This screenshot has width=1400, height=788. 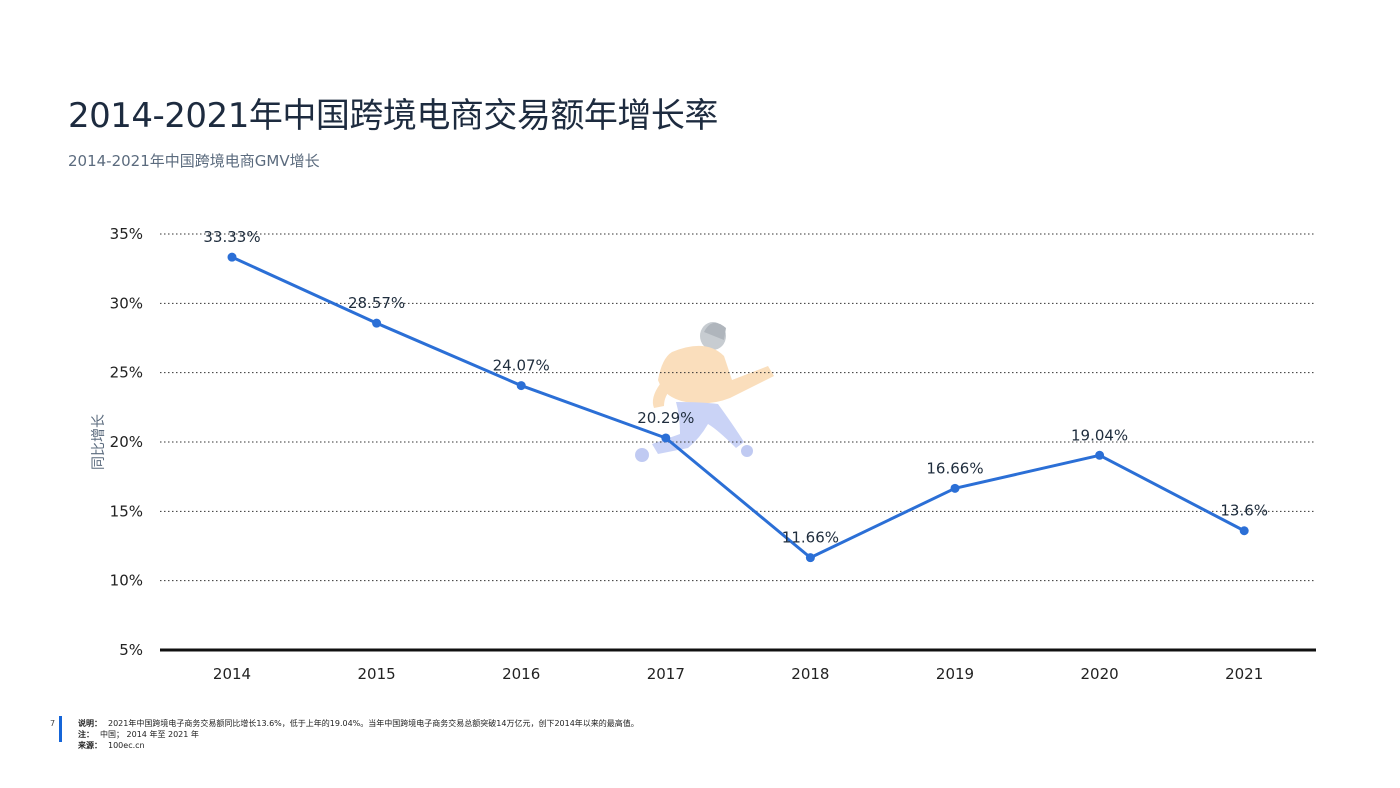 What do you see at coordinates (1244, 674) in the screenshot?
I see `x-tick-label: 2021` at bounding box center [1244, 674].